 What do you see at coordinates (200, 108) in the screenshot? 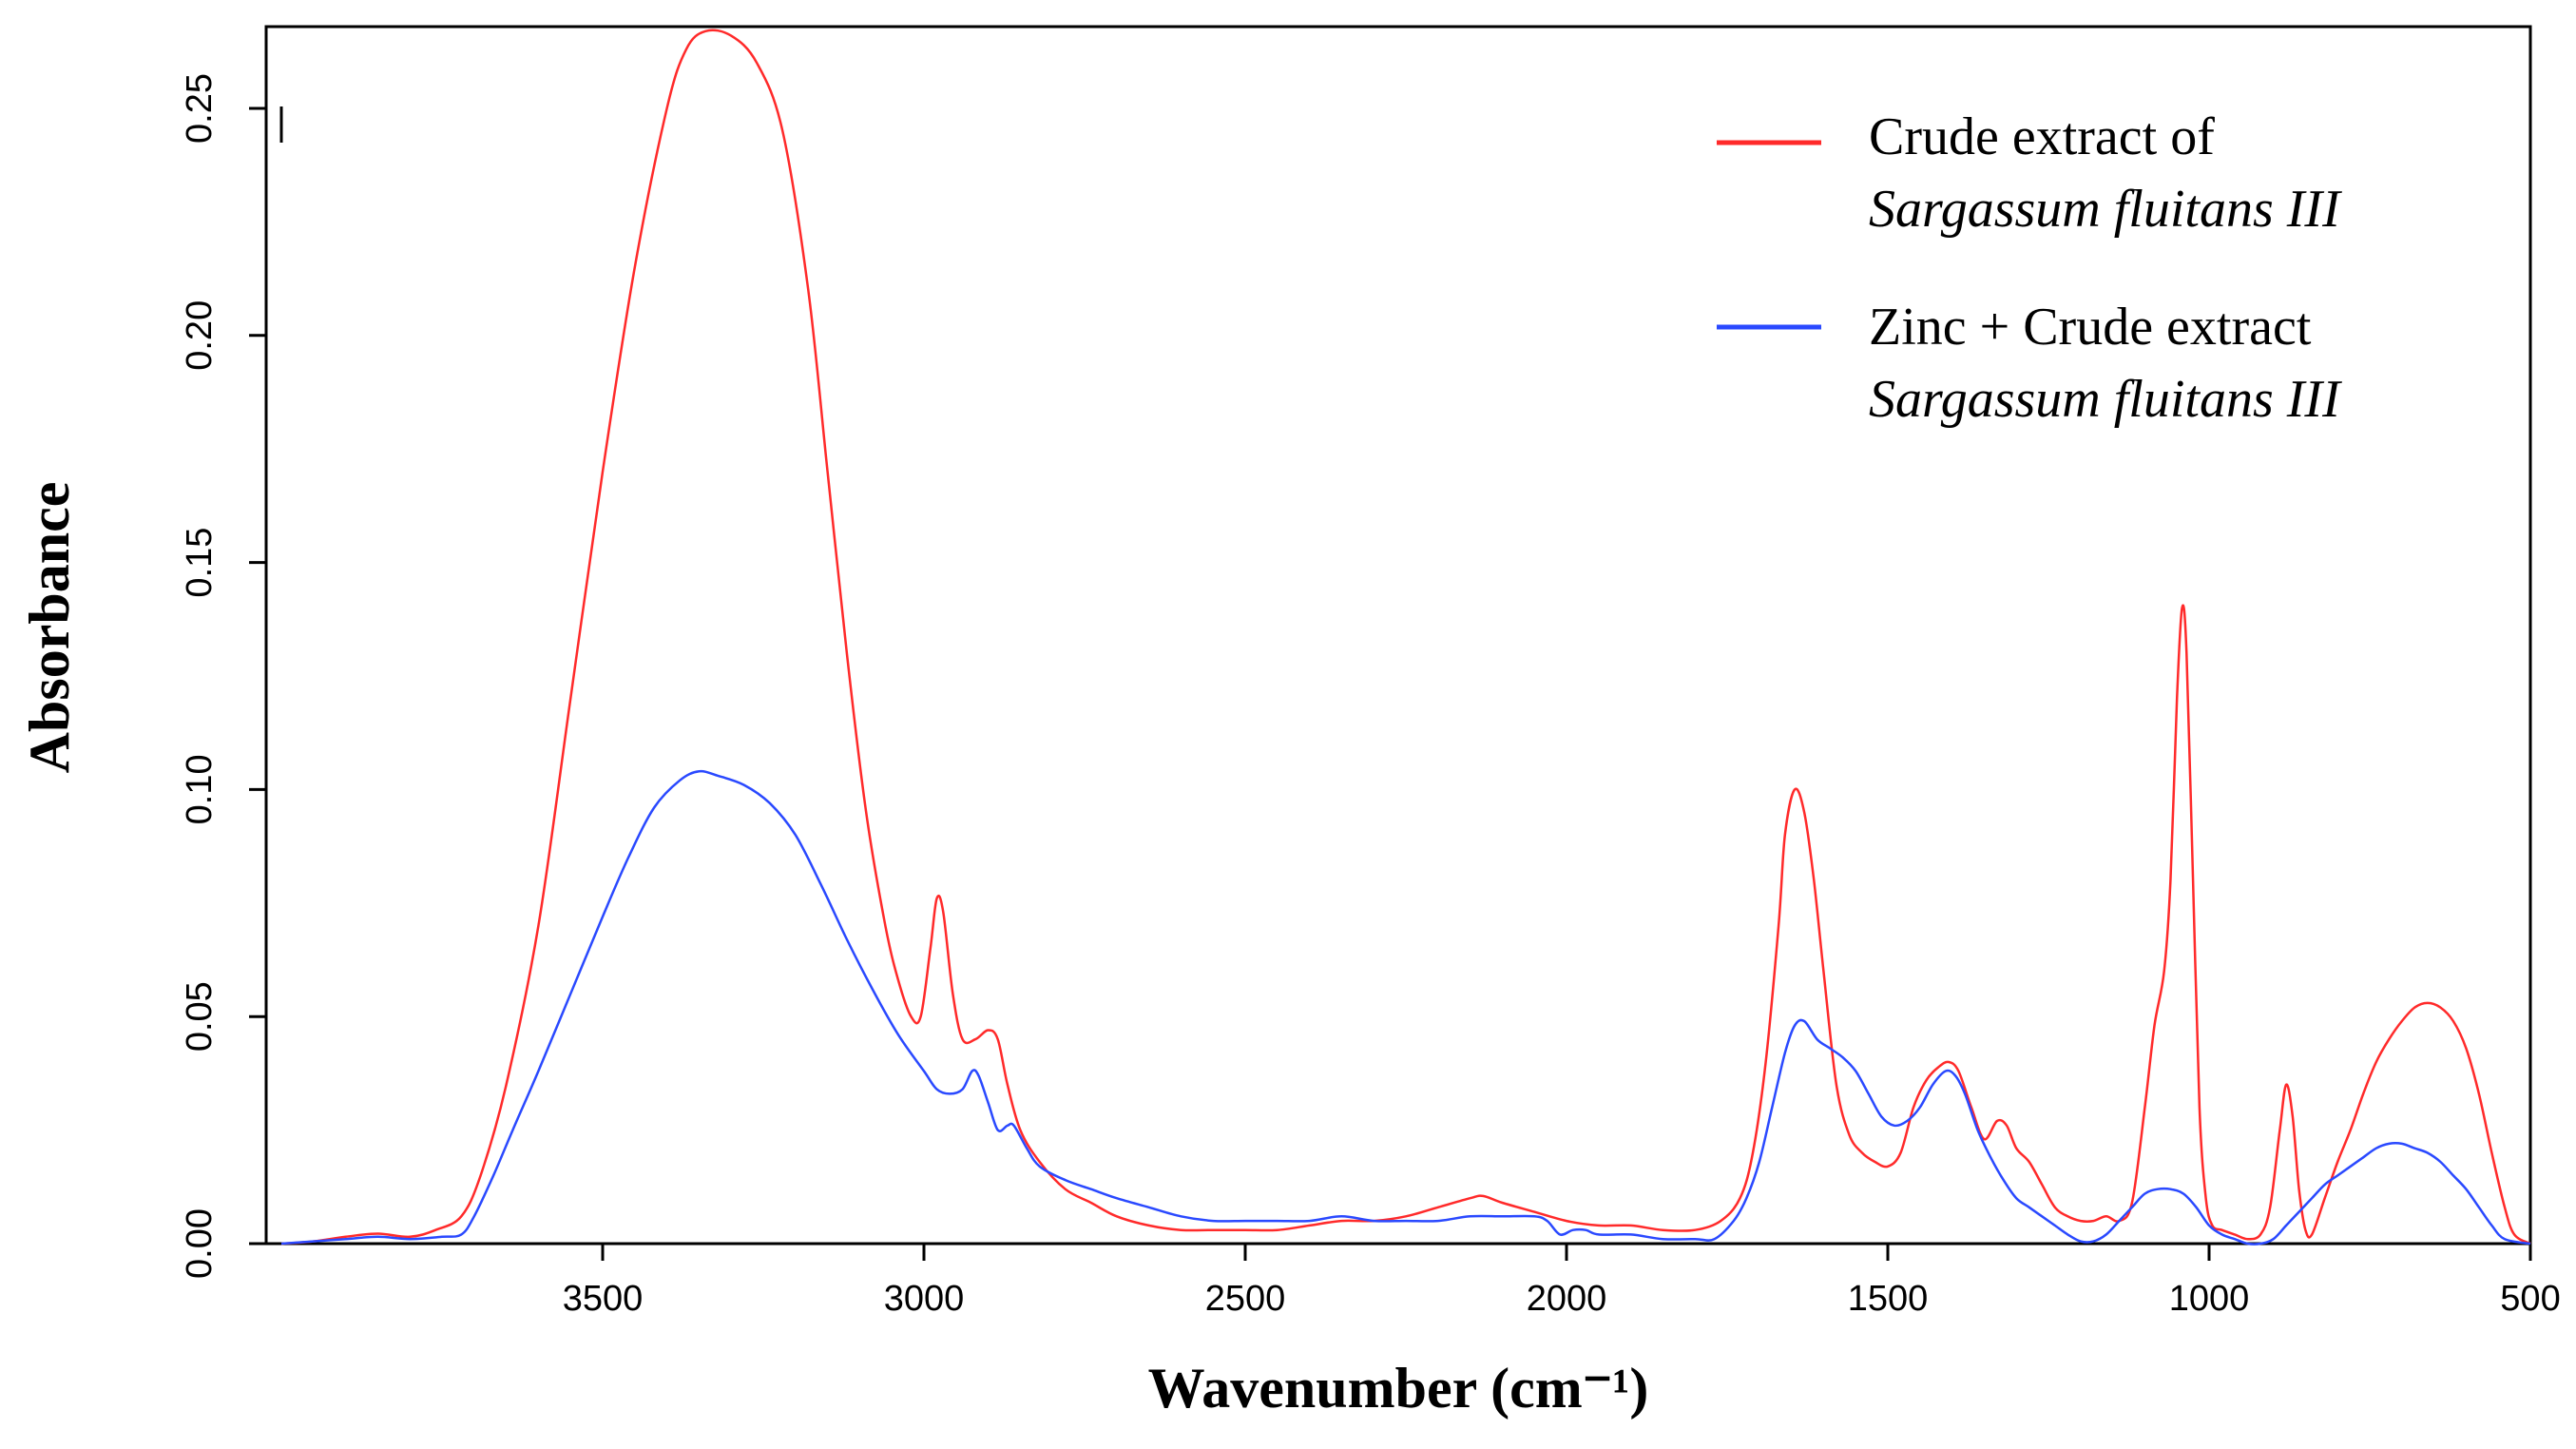
I see `y-tick-label: 0.25` at bounding box center [200, 108].